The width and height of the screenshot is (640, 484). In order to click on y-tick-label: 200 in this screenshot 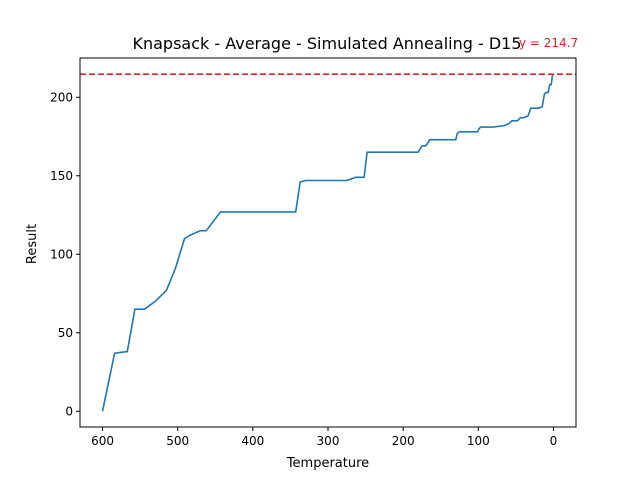, I will do `click(61, 97)`.